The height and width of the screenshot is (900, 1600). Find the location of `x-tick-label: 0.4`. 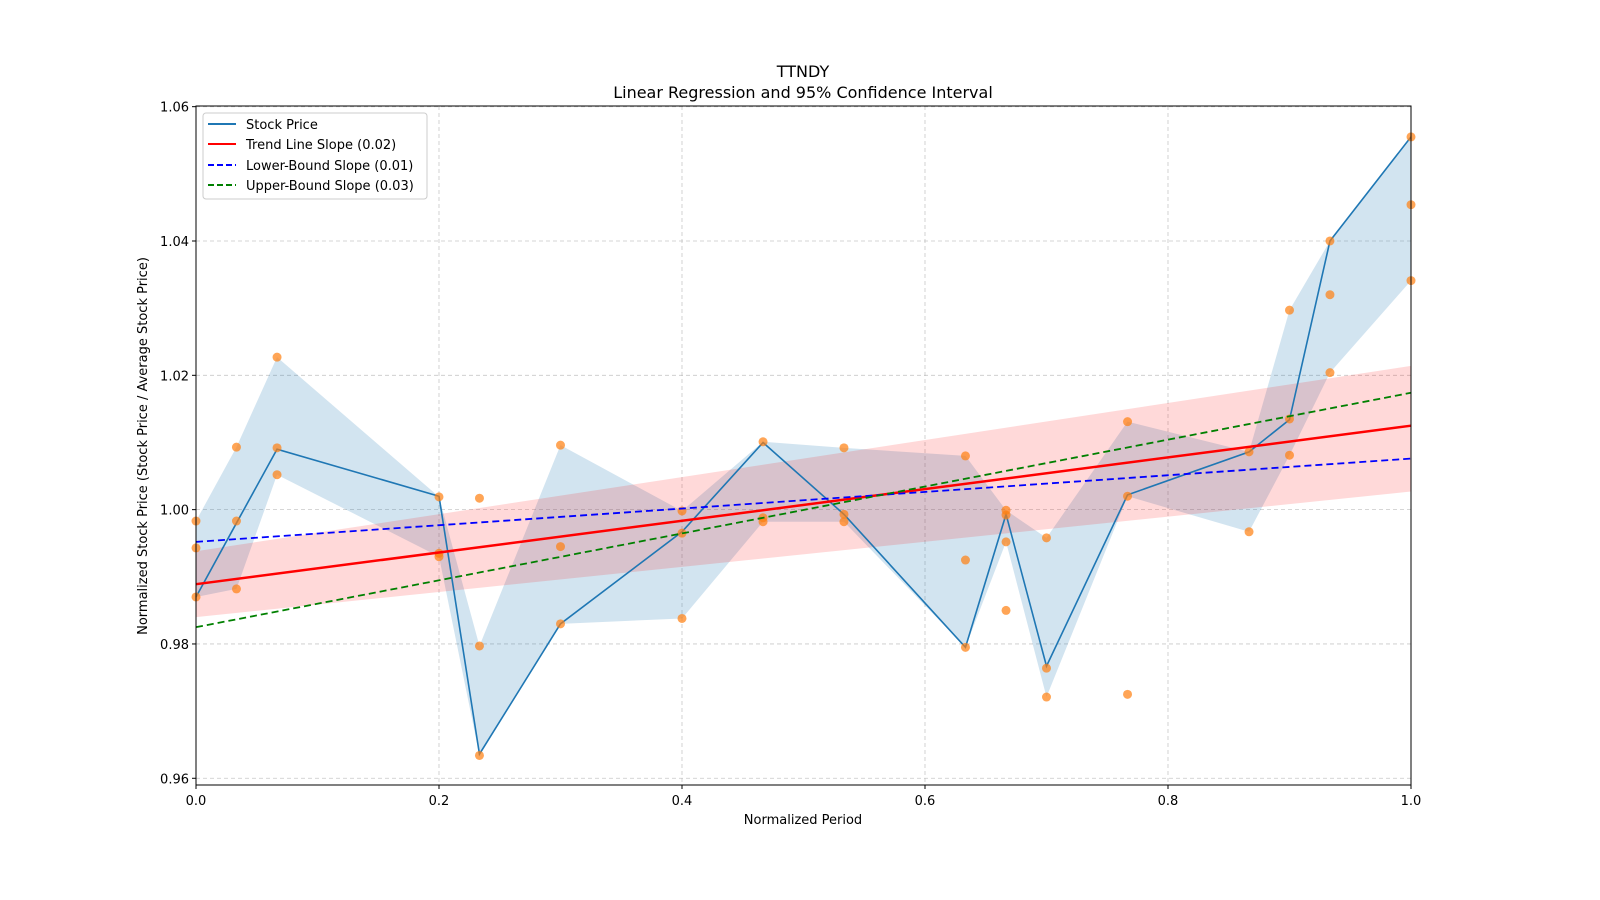

x-tick-label: 0.4 is located at coordinates (682, 801).